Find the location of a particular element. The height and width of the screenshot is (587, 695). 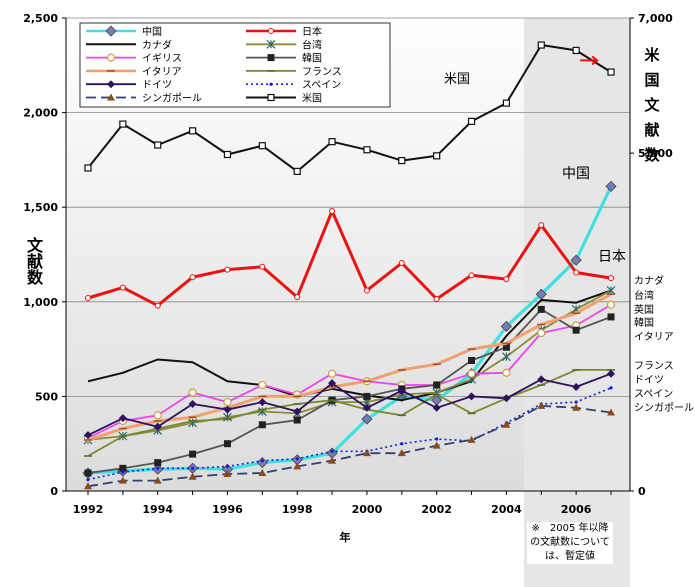

y2-tick-label: 7,000 is located at coordinates (655, 18).